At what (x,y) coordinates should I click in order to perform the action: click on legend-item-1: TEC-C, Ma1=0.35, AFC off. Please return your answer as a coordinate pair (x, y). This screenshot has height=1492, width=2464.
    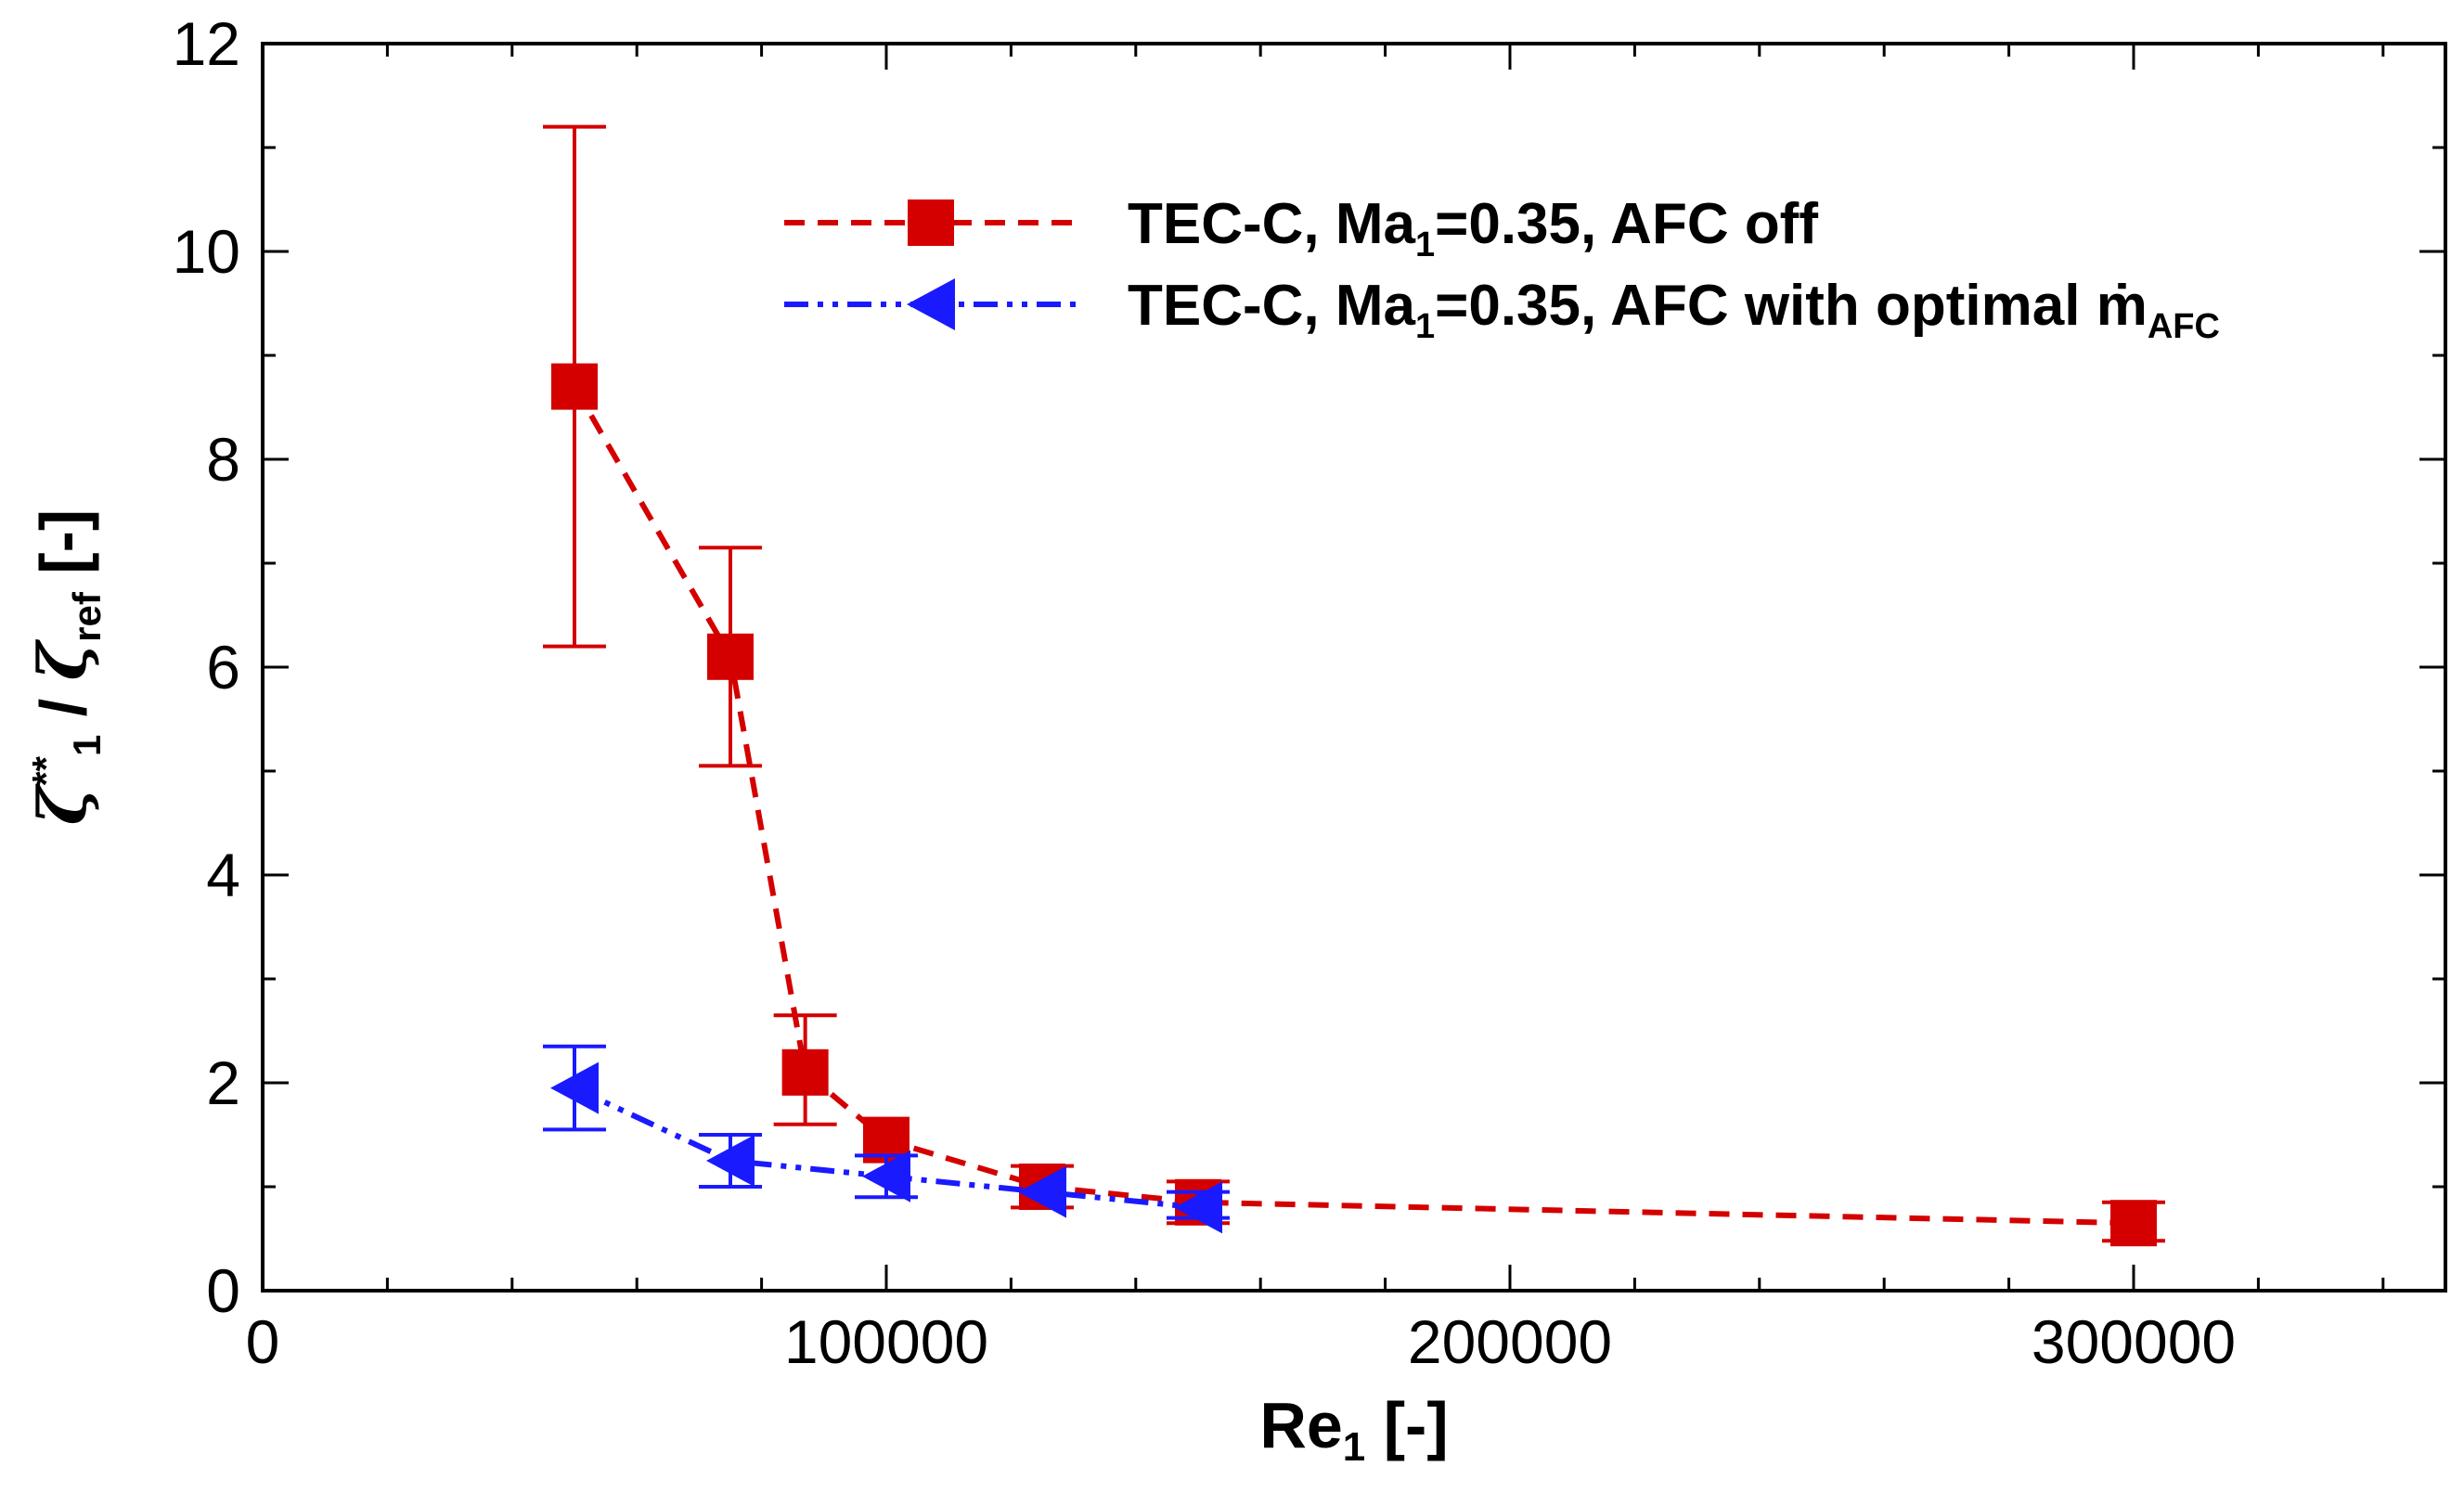
    Looking at the image, I should click on (1301, 228).